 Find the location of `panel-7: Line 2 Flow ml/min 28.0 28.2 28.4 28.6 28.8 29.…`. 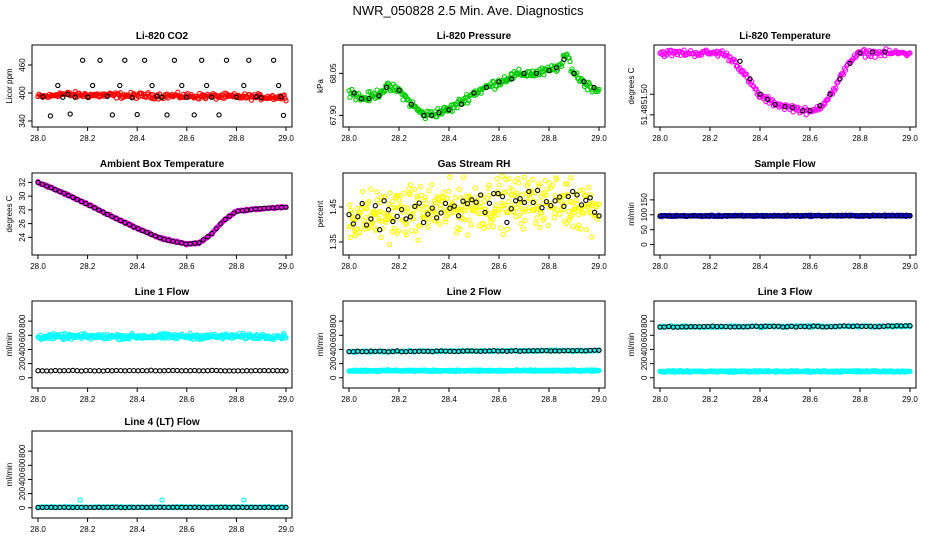

panel-7: Line 2 Flow ml/min 28.0 28.2 28.4 28.6 28.8 29.… is located at coordinates (461, 345).